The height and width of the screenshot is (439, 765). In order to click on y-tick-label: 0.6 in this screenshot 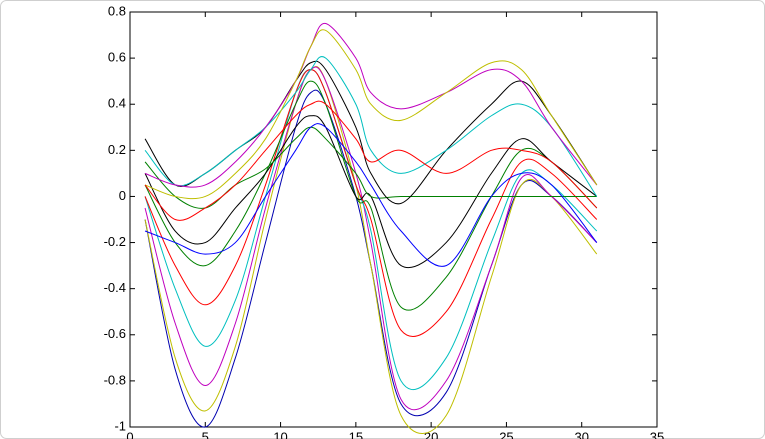, I will do `click(117, 57)`.